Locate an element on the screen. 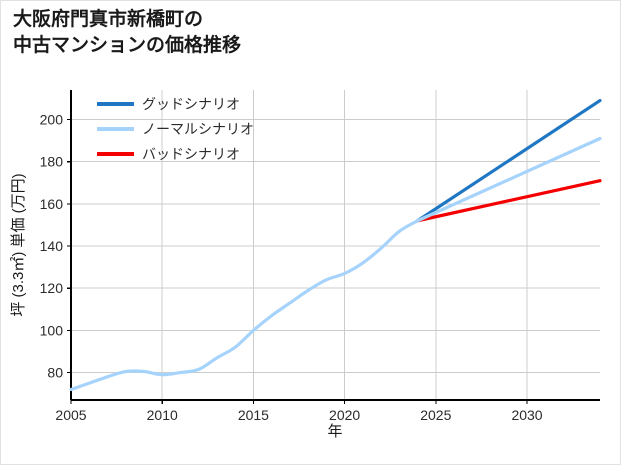  legend-label-0: グッドシナリオ is located at coordinates (191, 104).